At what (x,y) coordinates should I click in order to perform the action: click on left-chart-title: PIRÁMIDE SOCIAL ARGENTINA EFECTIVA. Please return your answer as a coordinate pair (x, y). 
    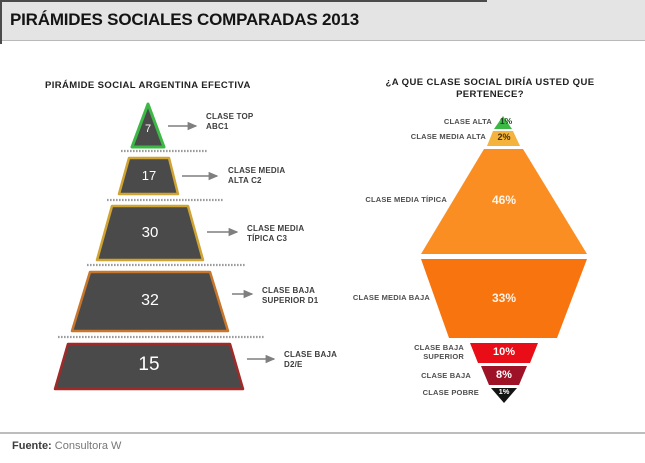
    Looking at the image, I should click on (148, 85).